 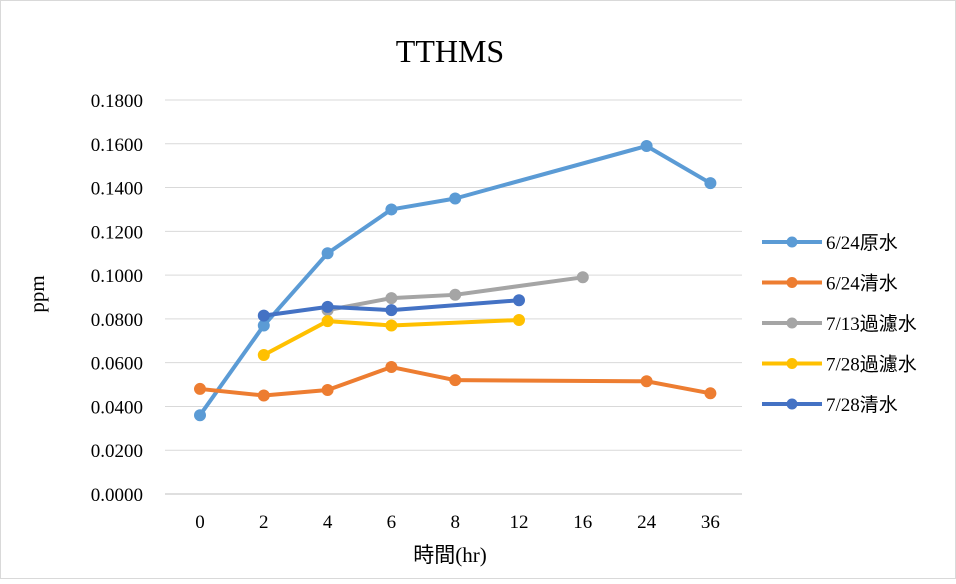 I want to click on y-tick-label: 0.0200, so click(x=117, y=451).